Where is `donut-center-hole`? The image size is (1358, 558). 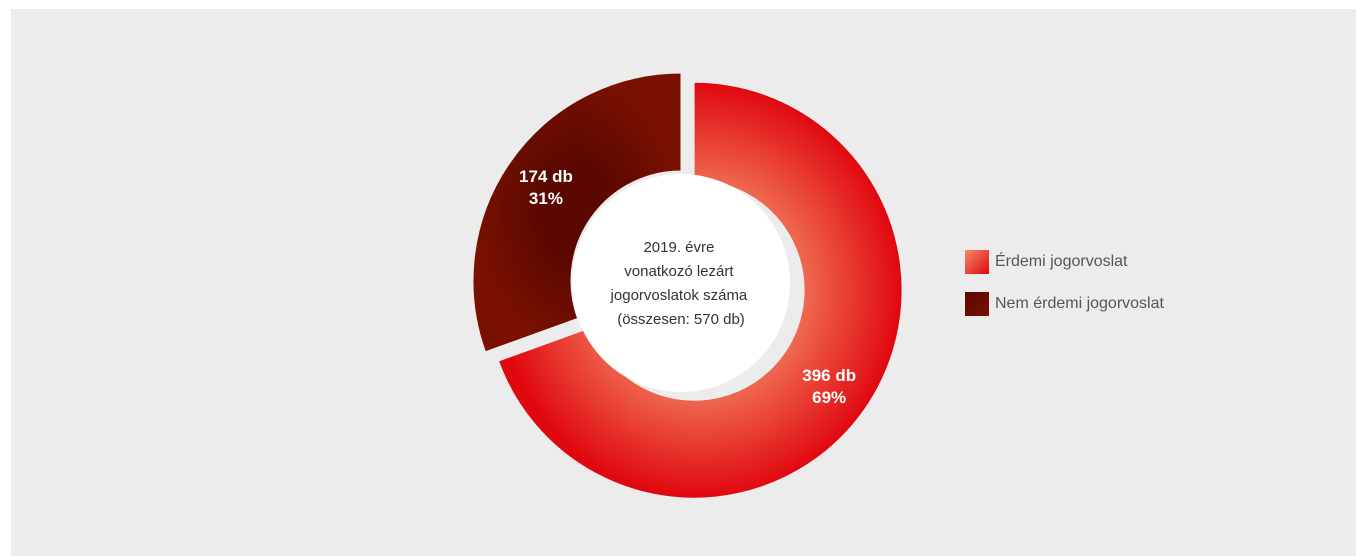
donut-center-hole is located at coordinates (681, 283).